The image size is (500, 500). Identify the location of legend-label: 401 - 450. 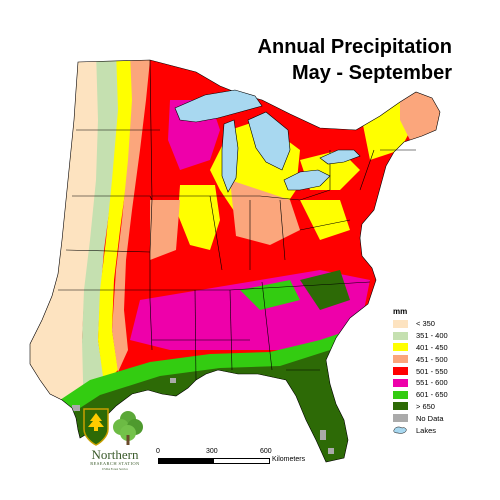
(432, 347).